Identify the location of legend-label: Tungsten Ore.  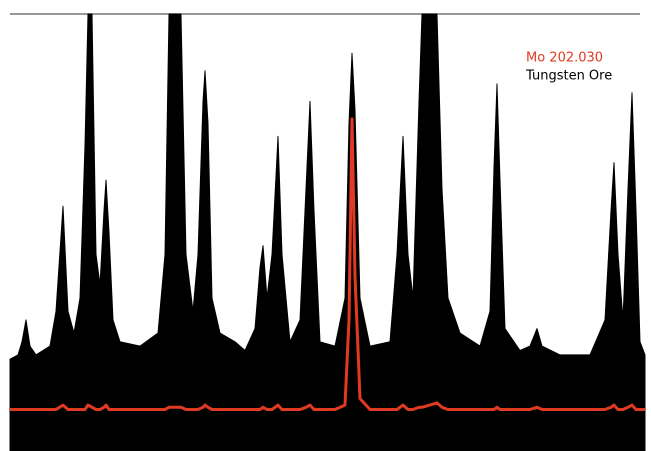
(568, 76).